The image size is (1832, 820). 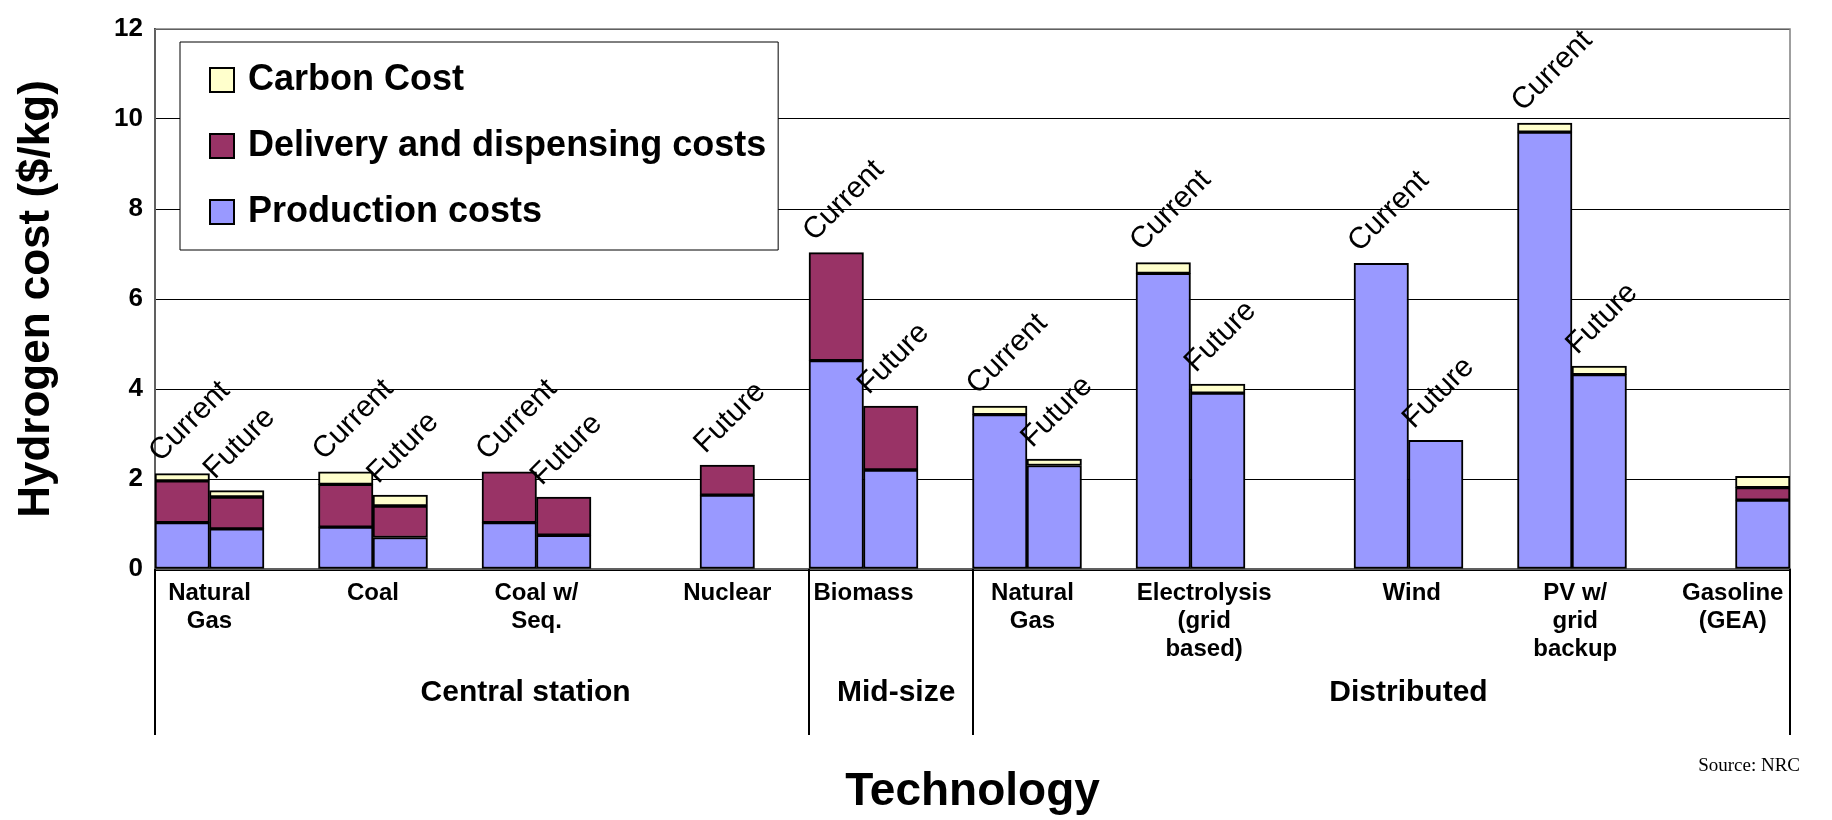 What do you see at coordinates (135, 567) in the screenshot?
I see `y-tick-label: 0` at bounding box center [135, 567].